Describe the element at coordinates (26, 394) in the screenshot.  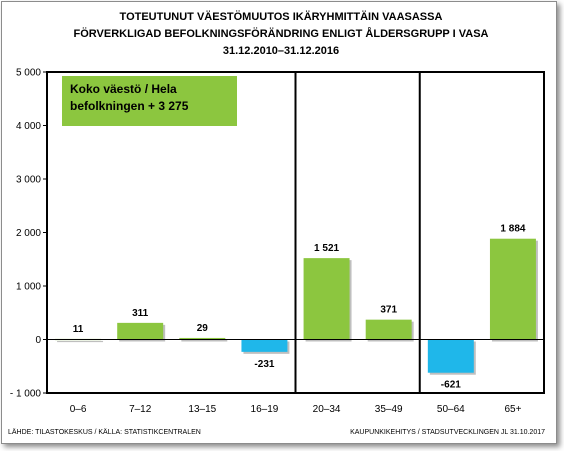
I see `y-tick-label: - 1 000` at that location.